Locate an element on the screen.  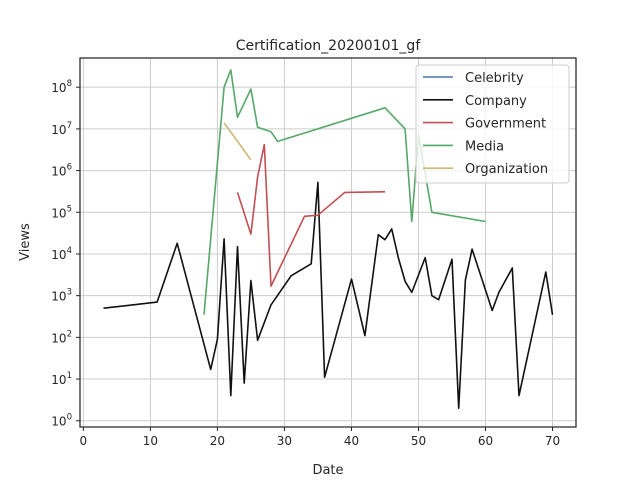
y-tick-label: 10⁵ is located at coordinates (61, 212).